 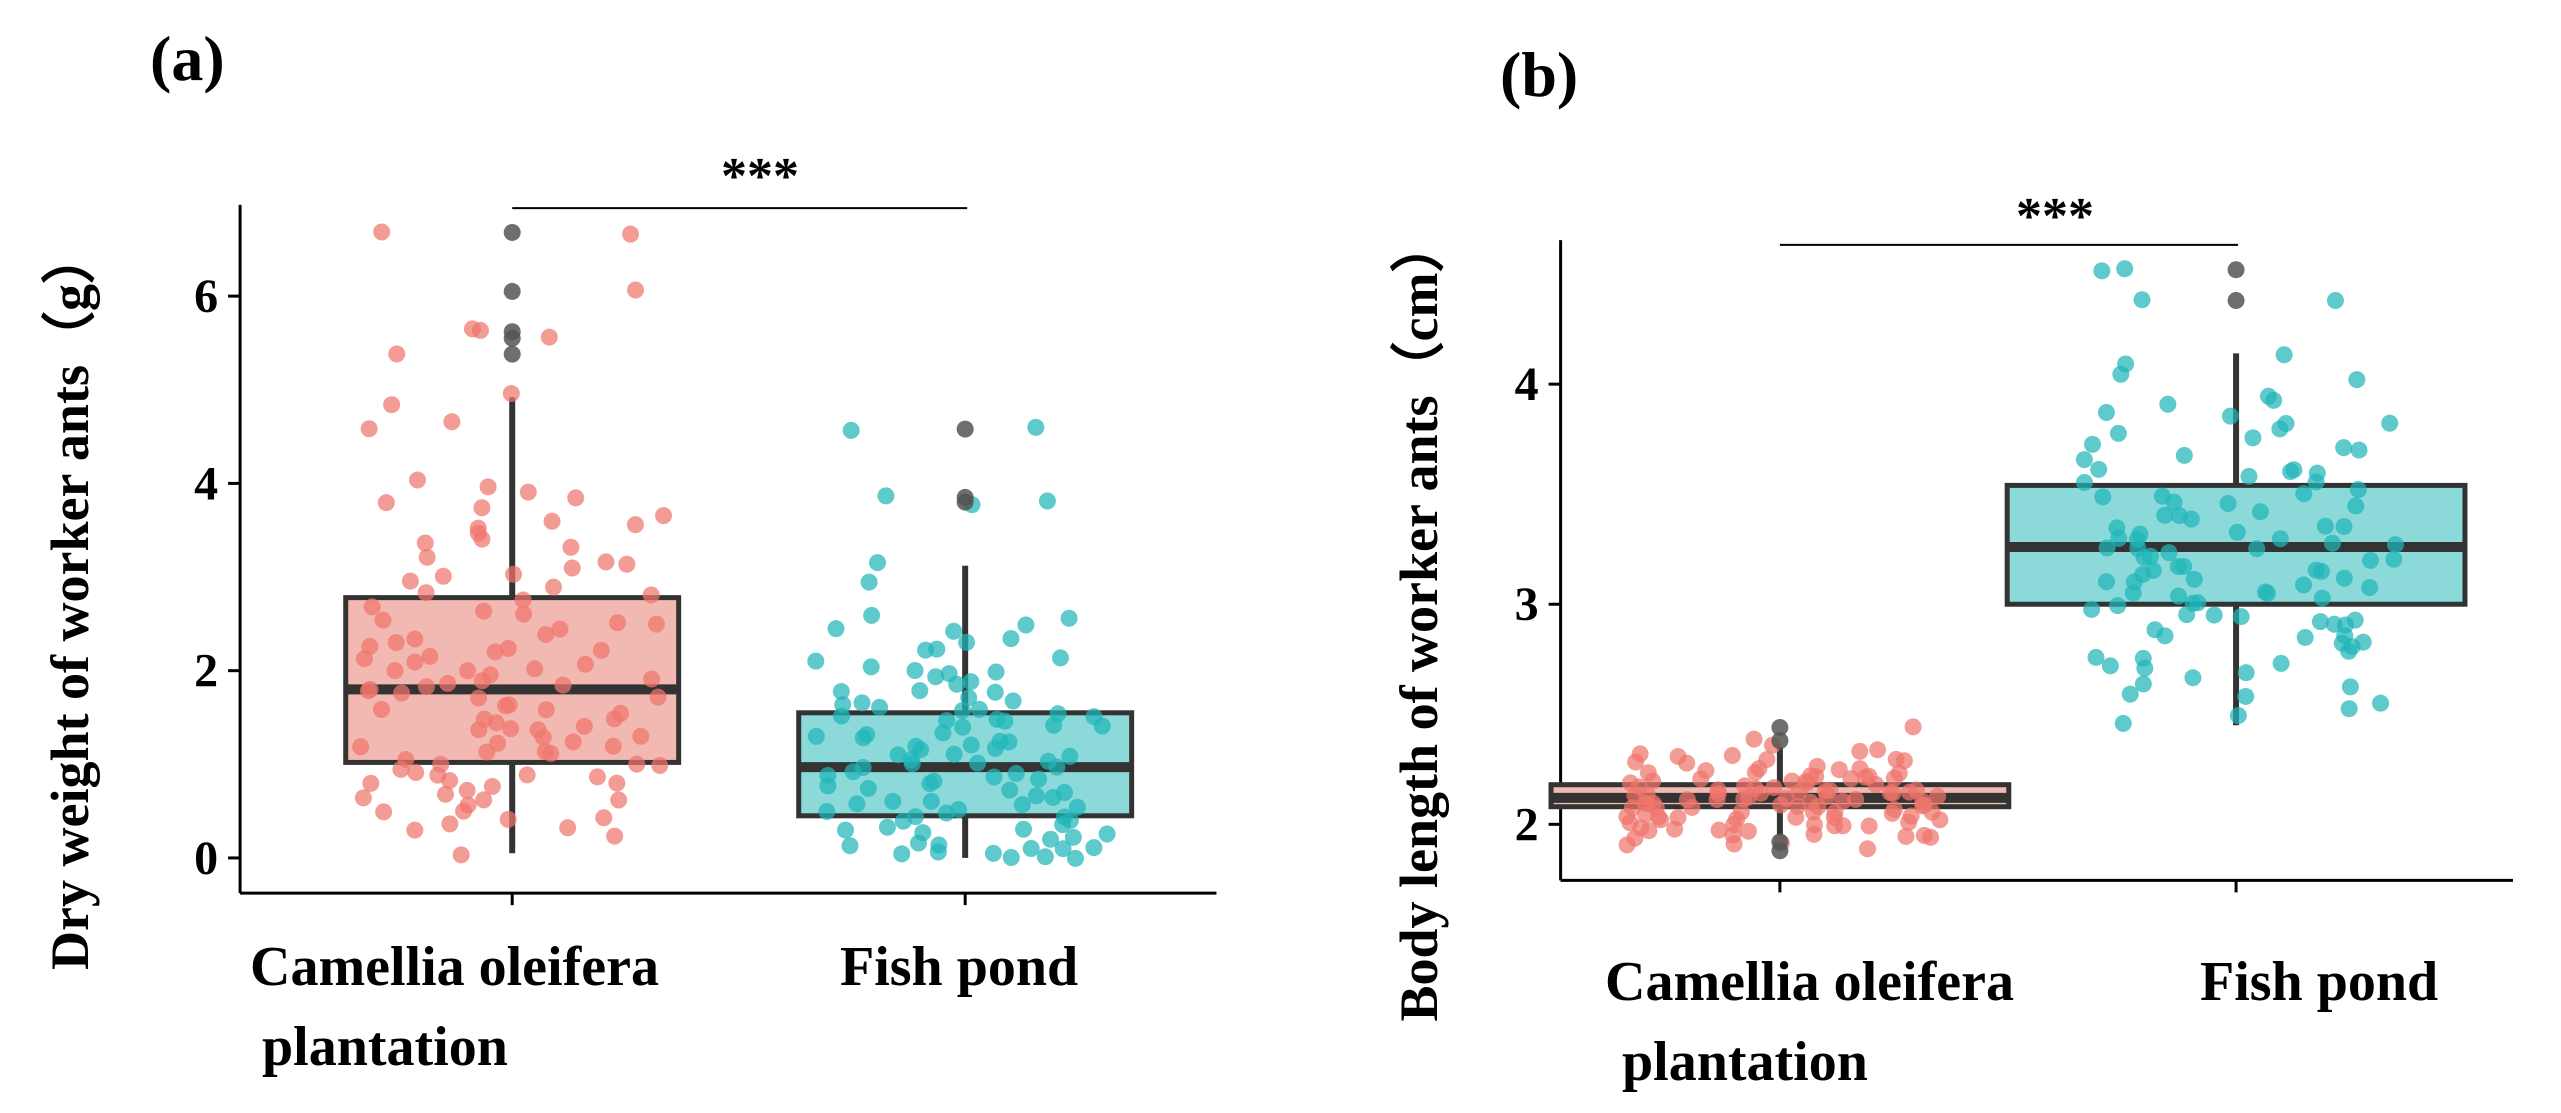 What do you see at coordinates (206, 671) in the screenshot?
I see `y-tick-label: 2` at bounding box center [206, 671].